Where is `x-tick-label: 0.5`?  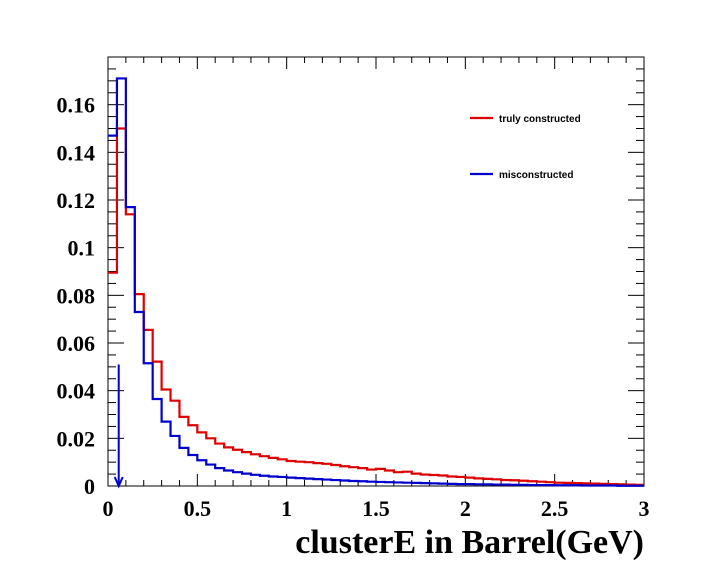 x-tick-label: 0.5 is located at coordinates (198, 508).